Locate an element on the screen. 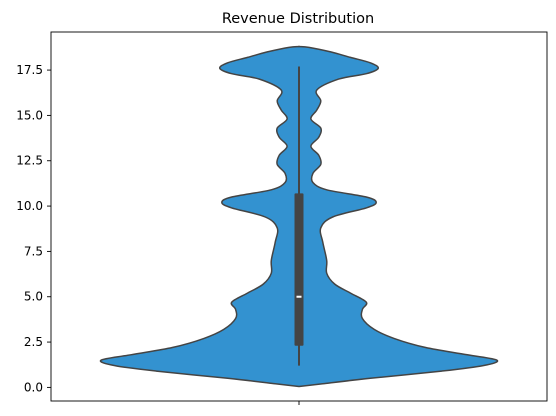 Image resolution: width=556 pixels, height=416 pixels. y-axis: 0.0 2.5 5.0 7.5 10.0 12.5 15.0 17.5 is located at coordinates (33, 228).